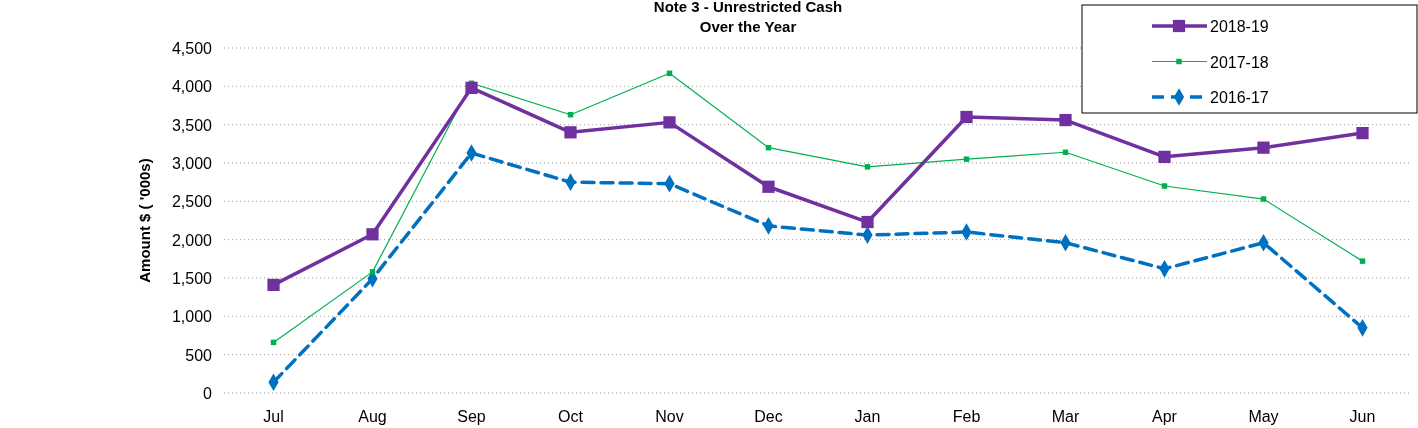 This screenshot has height=428, width=1418. I want to click on y-tick-label: 4,000, so click(192, 87).